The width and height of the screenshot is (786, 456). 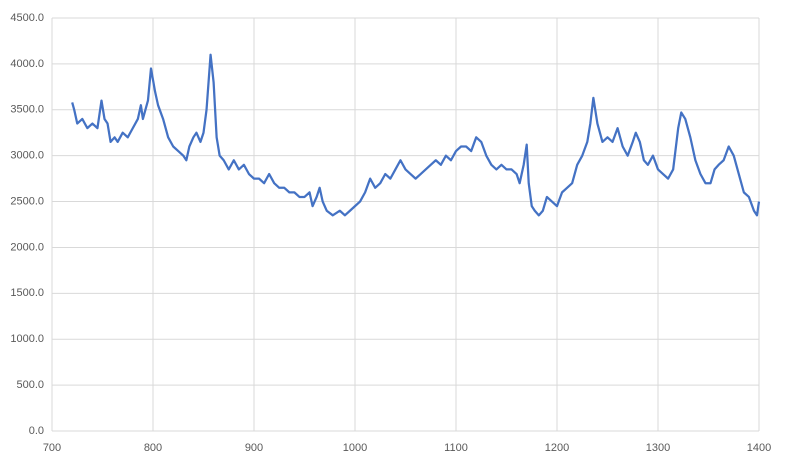 What do you see at coordinates (30, 385) in the screenshot?
I see `y-tick-label: 500.0` at bounding box center [30, 385].